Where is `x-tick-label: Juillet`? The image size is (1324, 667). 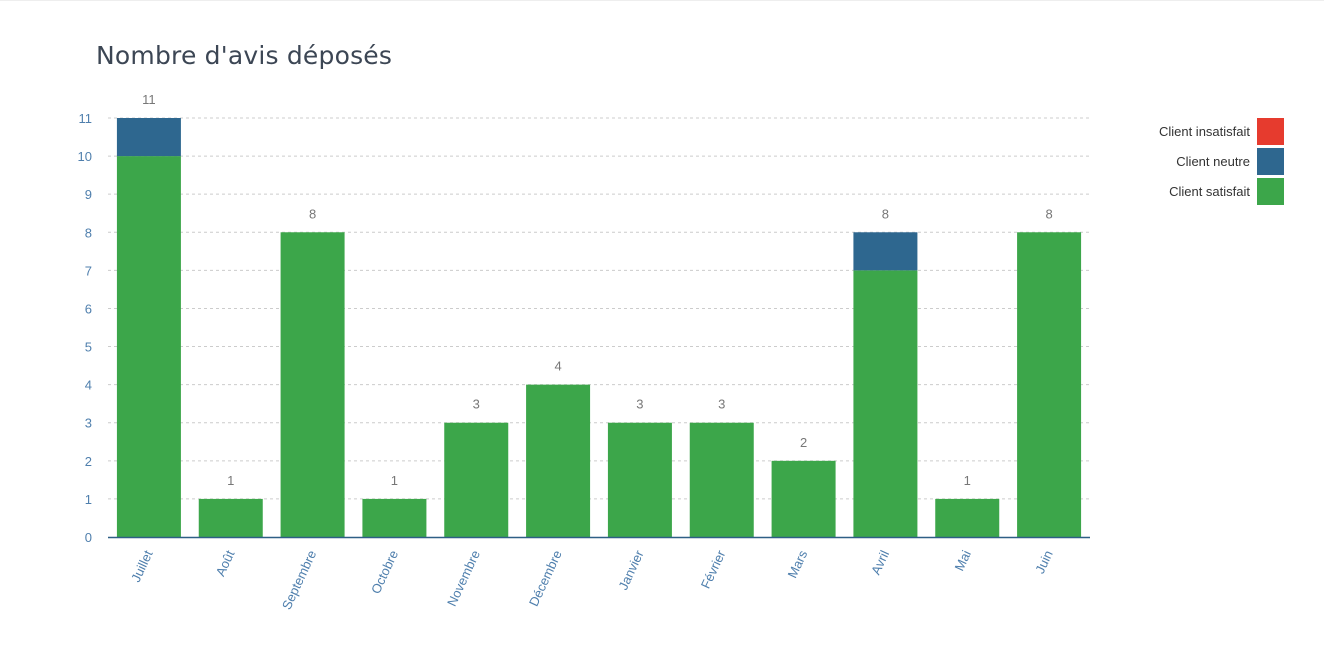 x-tick-label: Juillet is located at coordinates (142, 566).